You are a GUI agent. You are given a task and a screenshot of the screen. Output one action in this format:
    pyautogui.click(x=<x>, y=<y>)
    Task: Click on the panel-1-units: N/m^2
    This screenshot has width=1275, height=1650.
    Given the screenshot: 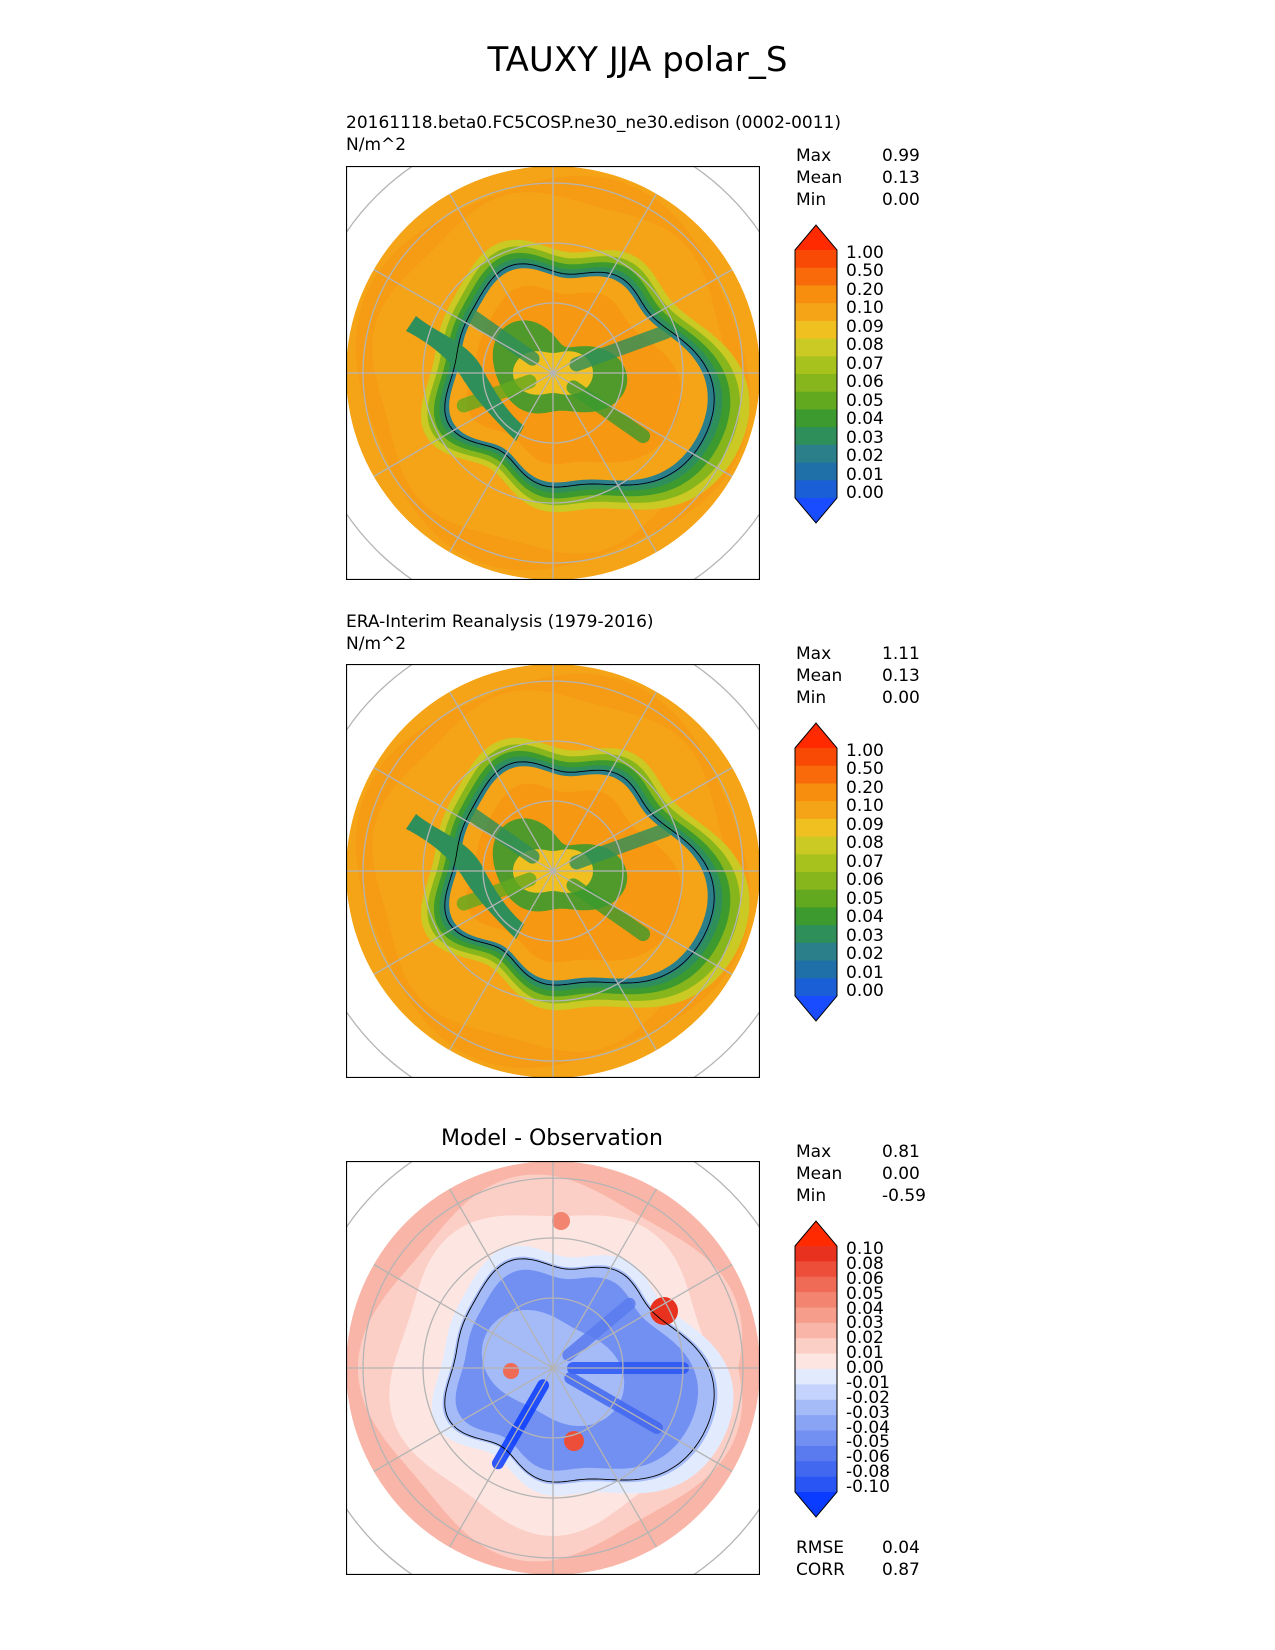 What is the action you would take?
    pyautogui.click(x=376, y=145)
    